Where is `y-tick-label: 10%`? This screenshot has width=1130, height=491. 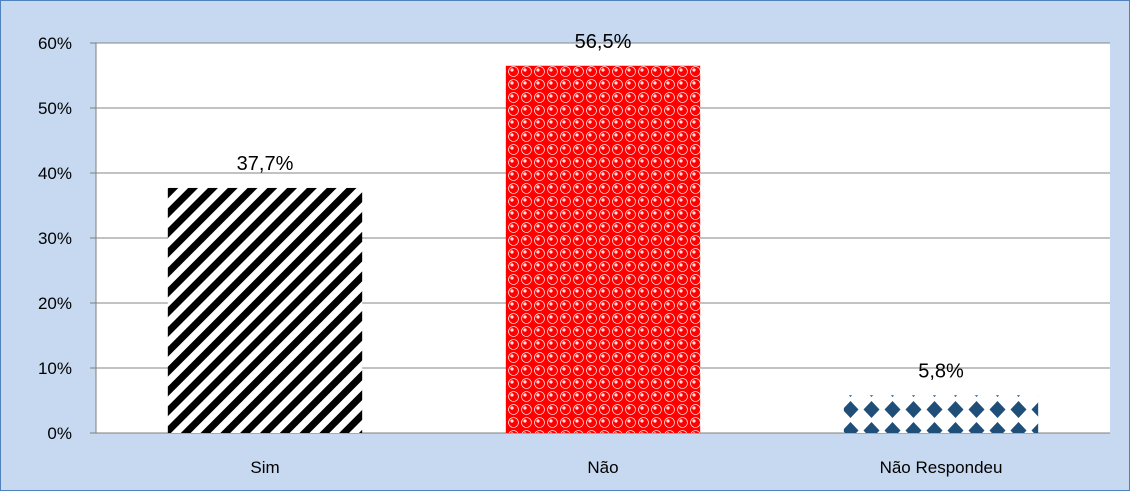
y-tick-label: 10% is located at coordinates (55, 368).